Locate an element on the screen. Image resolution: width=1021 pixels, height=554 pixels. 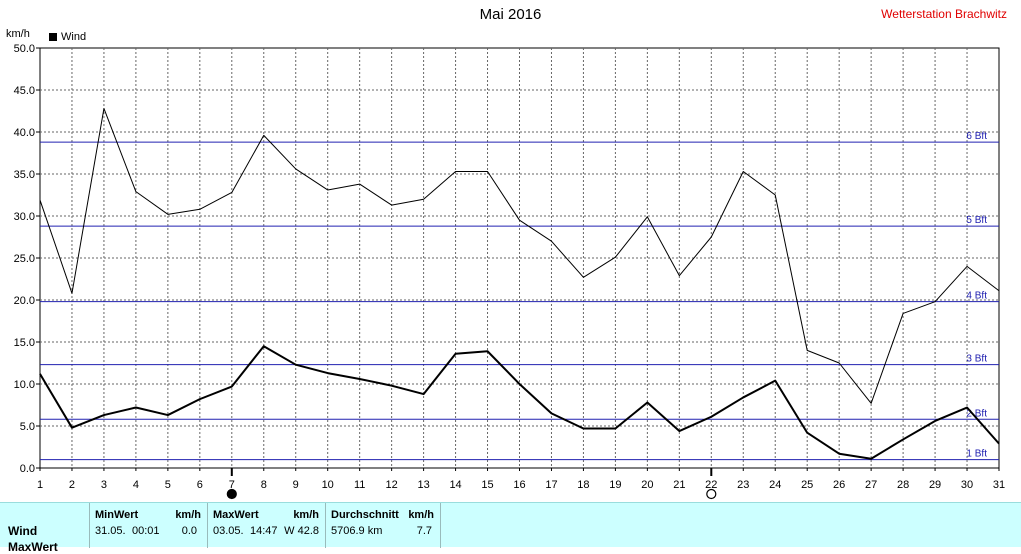
max-cell: MaxWert km/h 03.05. 14:47 W 42.8 is located at coordinates (266, 525).